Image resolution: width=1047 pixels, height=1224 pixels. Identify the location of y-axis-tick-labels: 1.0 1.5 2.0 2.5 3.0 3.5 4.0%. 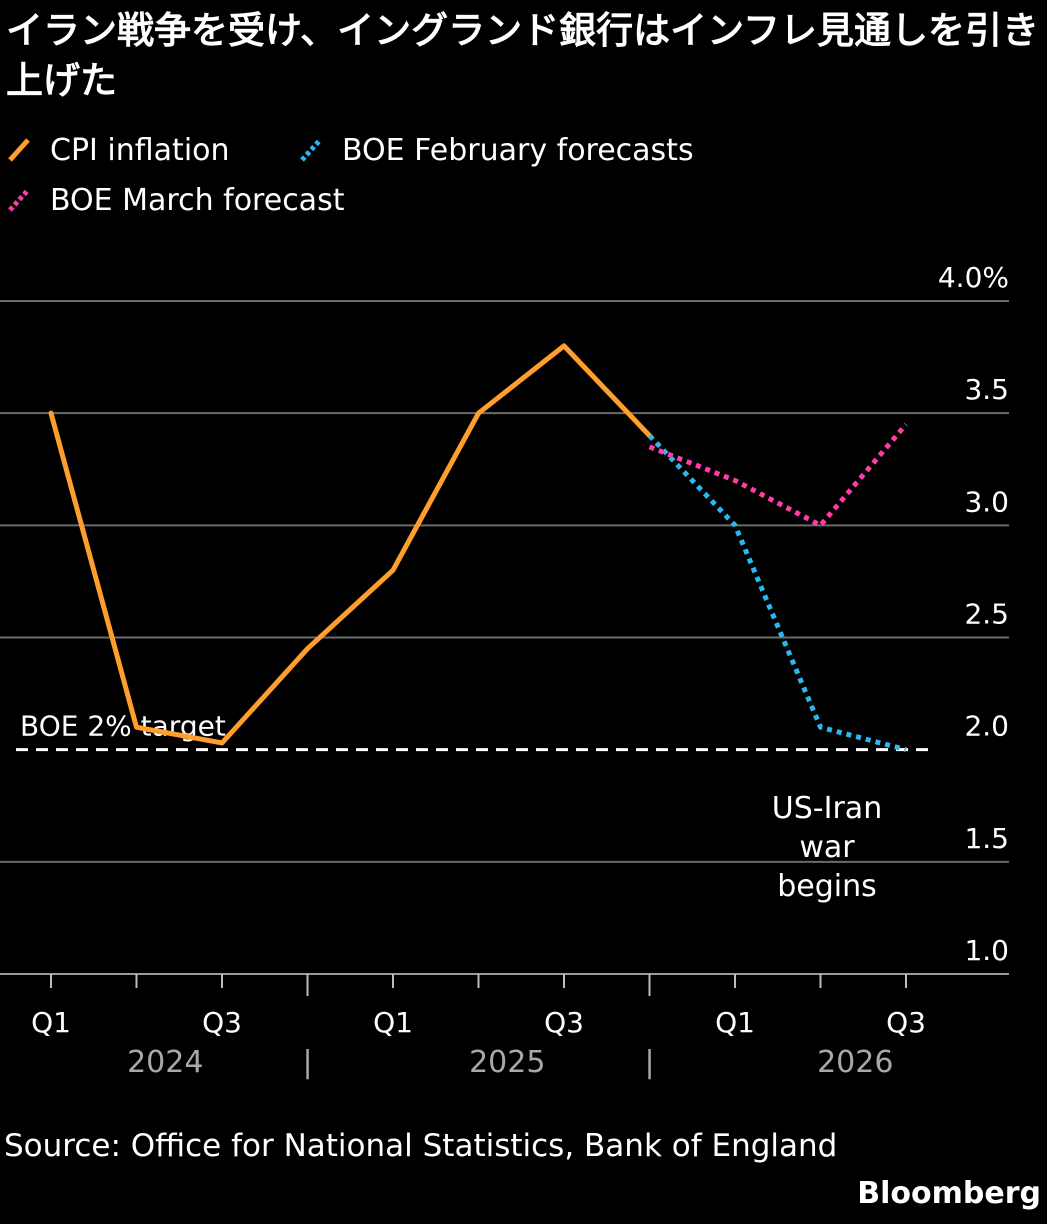
(973, 614).